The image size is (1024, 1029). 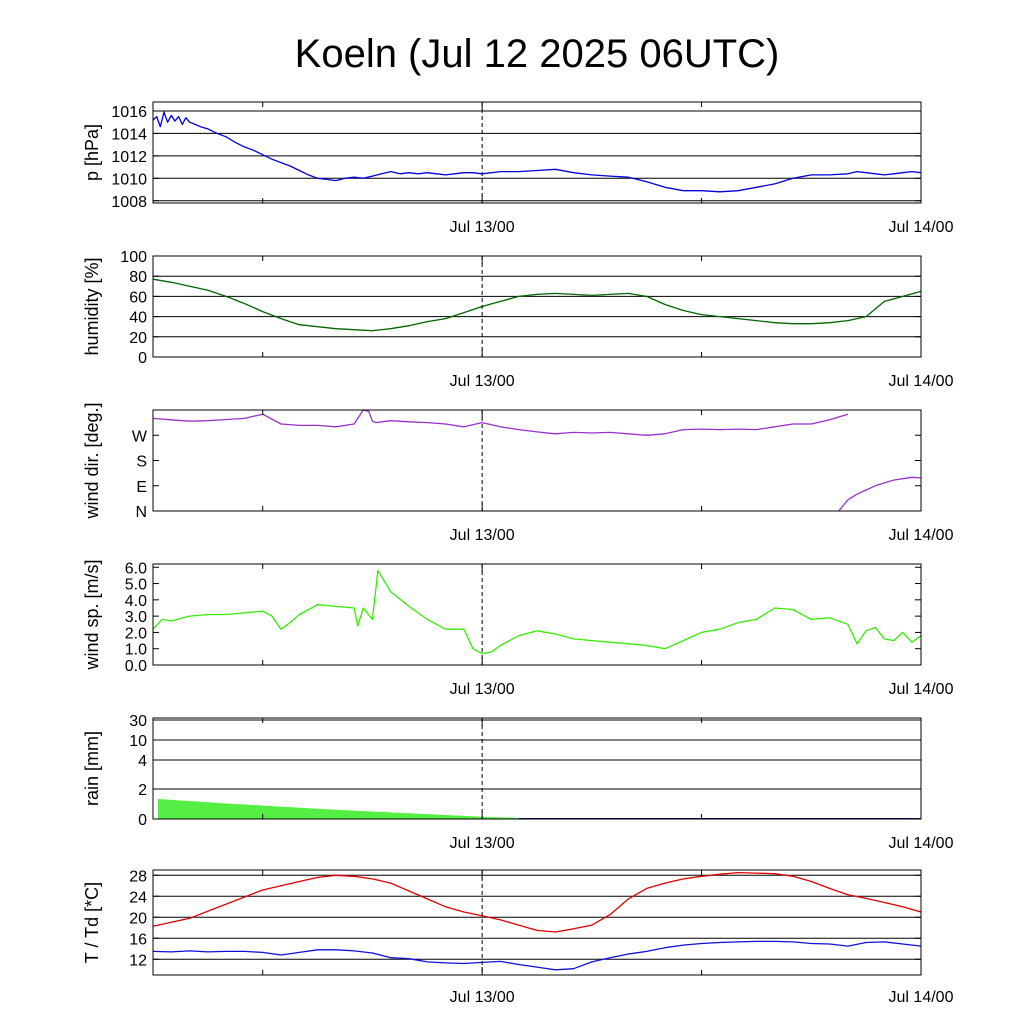 What do you see at coordinates (537, 54) in the screenshot?
I see `chart-title: Koeln (Jul 12 2025 06UTC)` at bounding box center [537, 54].